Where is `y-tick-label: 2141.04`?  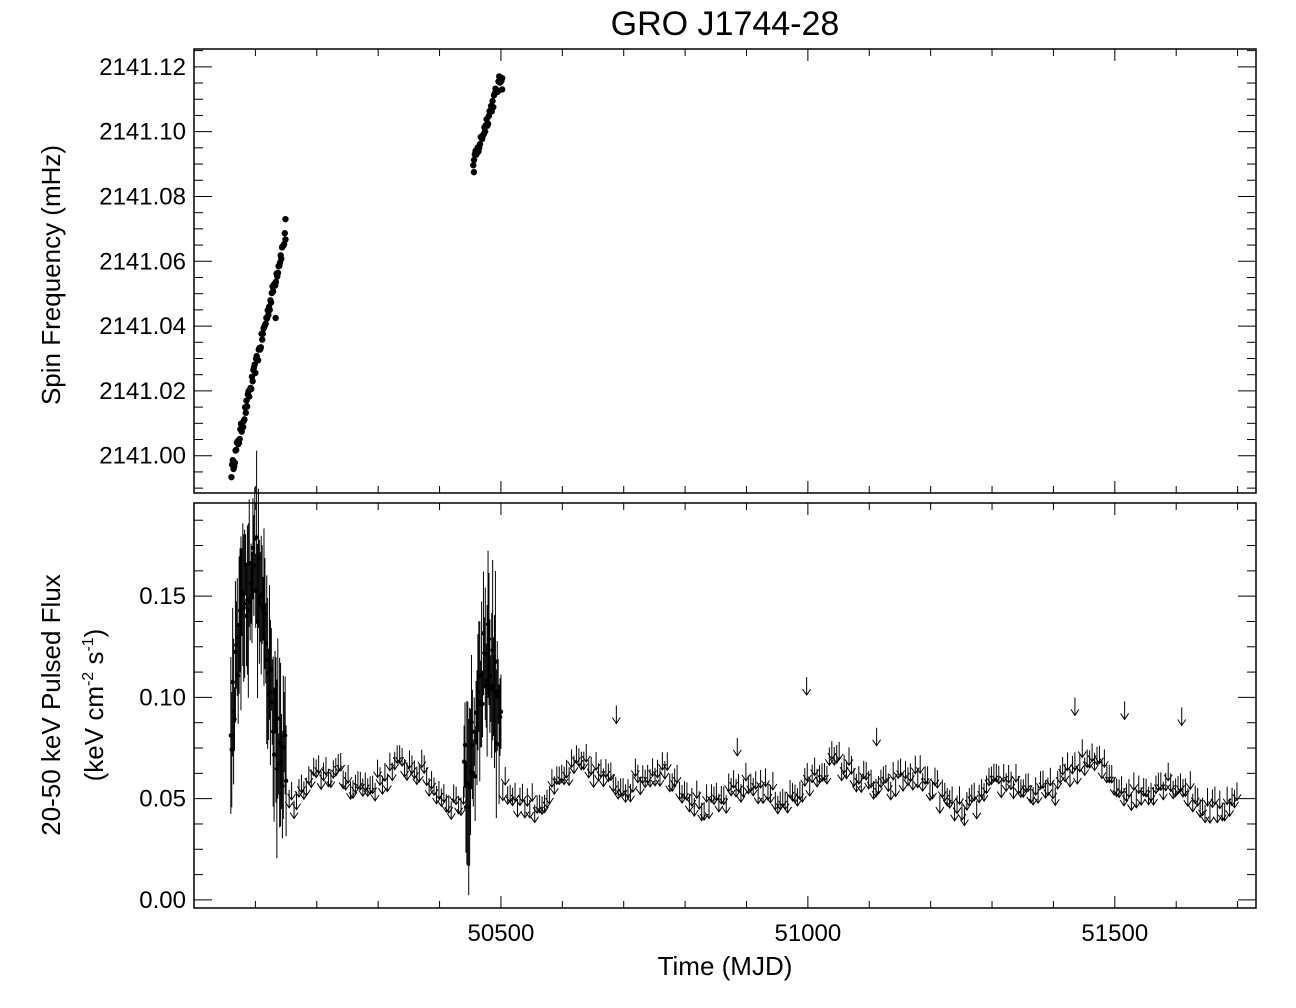 y-tick-label: 2141.04 is located at coordinates (142, 326).